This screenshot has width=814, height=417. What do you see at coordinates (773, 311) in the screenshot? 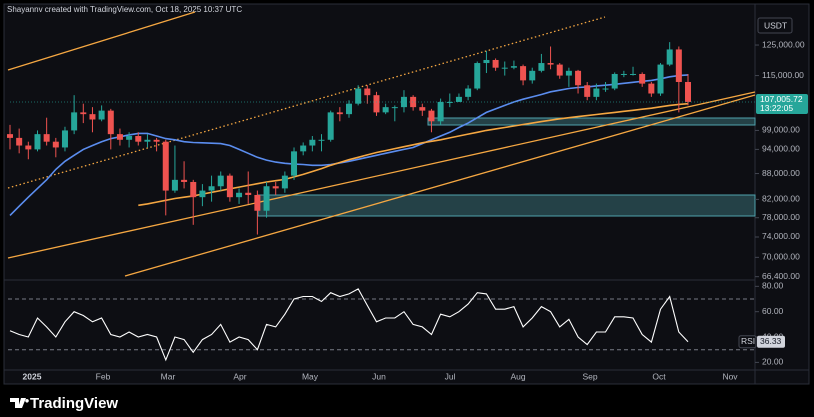
I see `y-tick-label: 60.00` at bounding box center [773, 311].